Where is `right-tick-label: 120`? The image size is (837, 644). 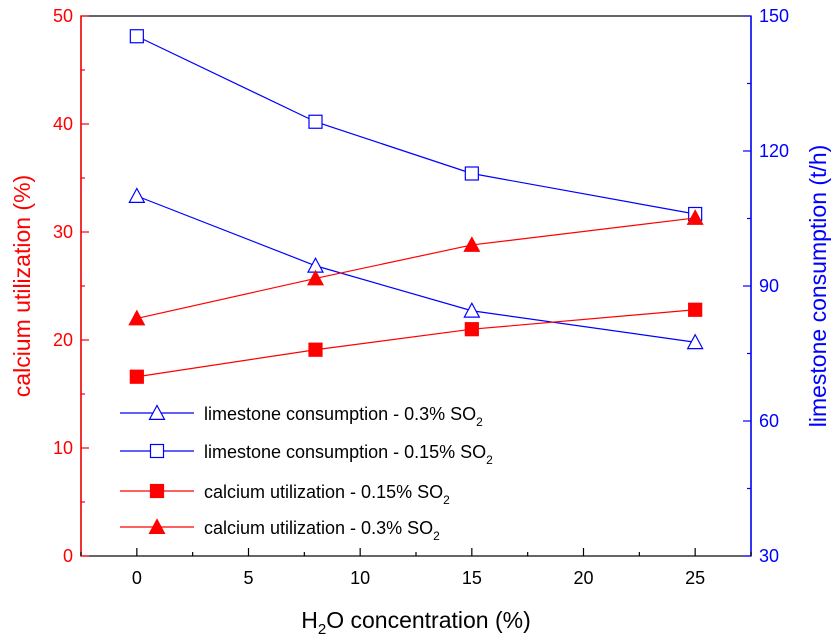 right-tick-label: 120 is located at coordinates (774, 151).